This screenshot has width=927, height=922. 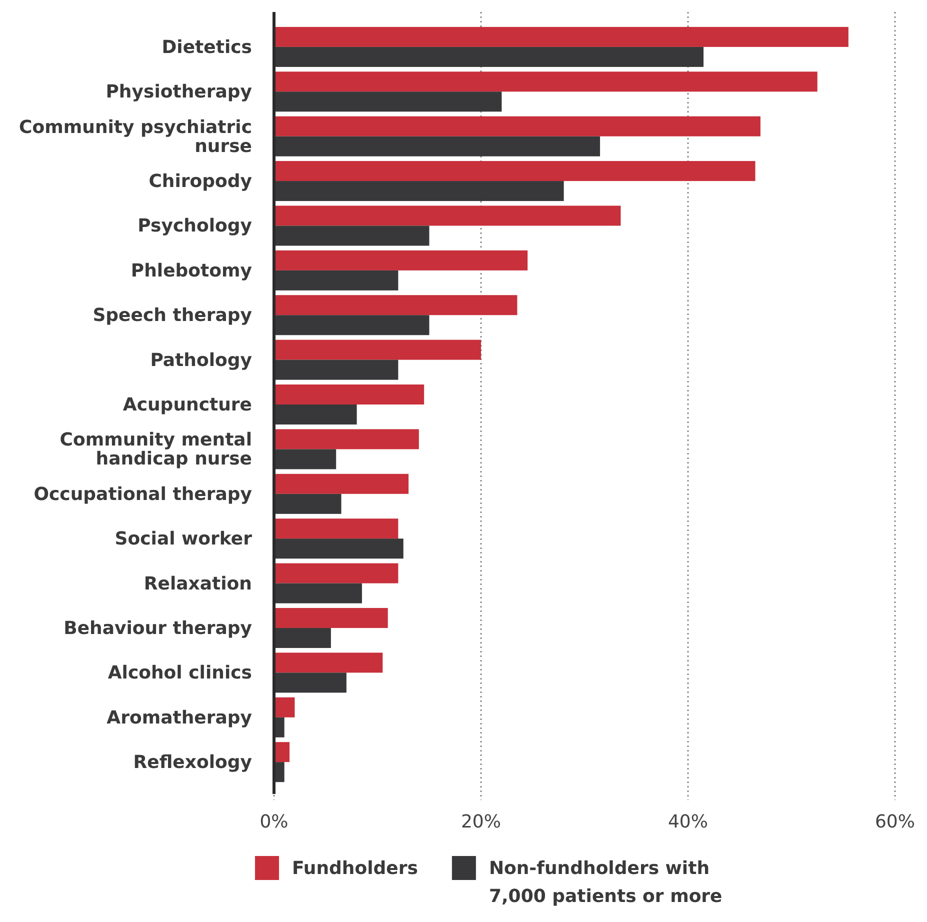 I want to click on legend-label: Fundholders, so click(x=355, y=868).